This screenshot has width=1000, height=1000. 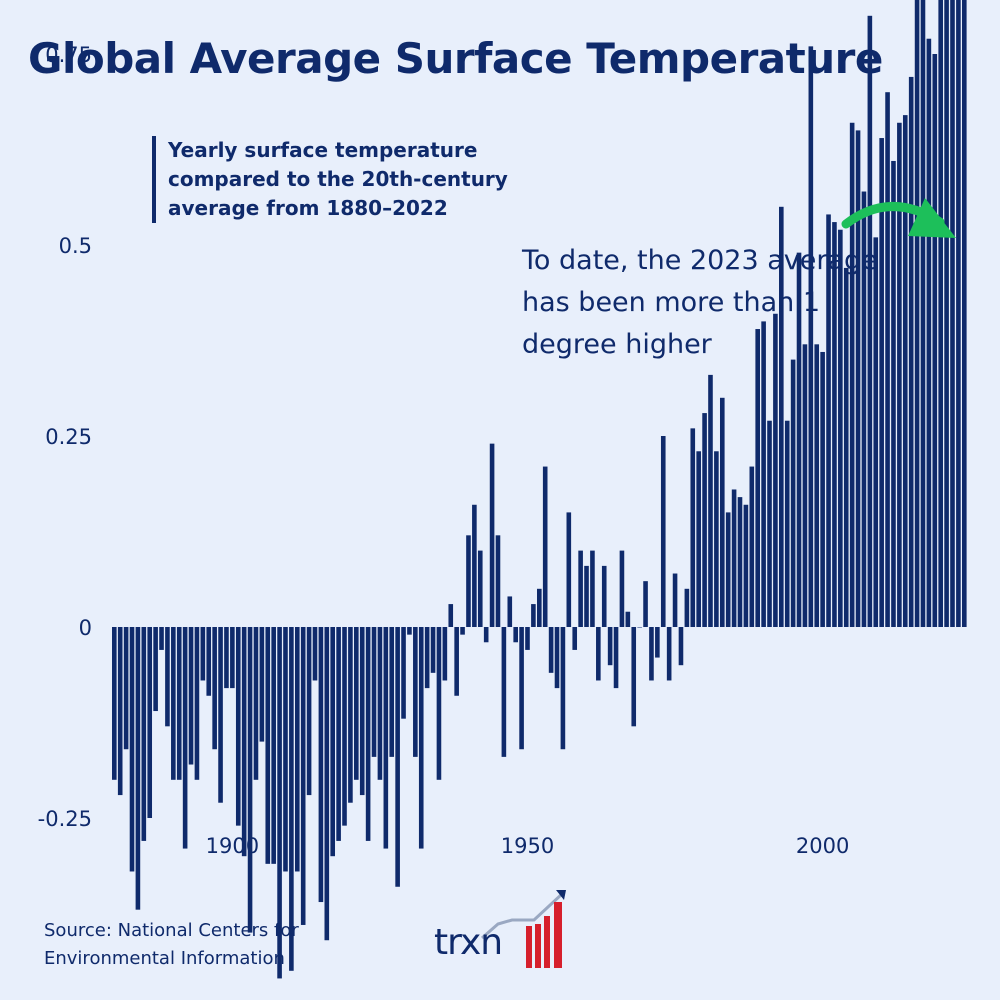 What do you see at coordinates (799, 439) in the screenshot?
I see `bar-1996` at bounding box center [799, 439].